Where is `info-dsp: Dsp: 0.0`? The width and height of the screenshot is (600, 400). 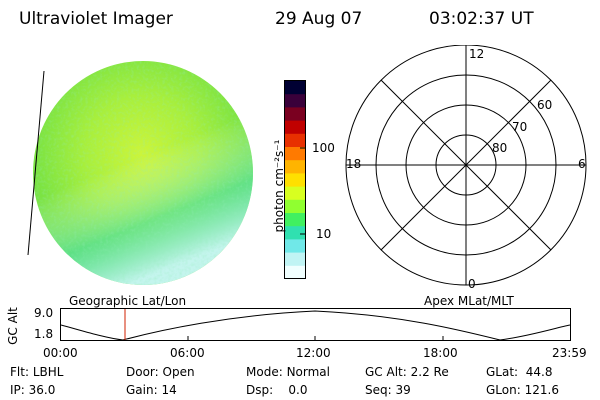 info-dsp: Dsp: 0.0 is located at coordinates (277, 390).